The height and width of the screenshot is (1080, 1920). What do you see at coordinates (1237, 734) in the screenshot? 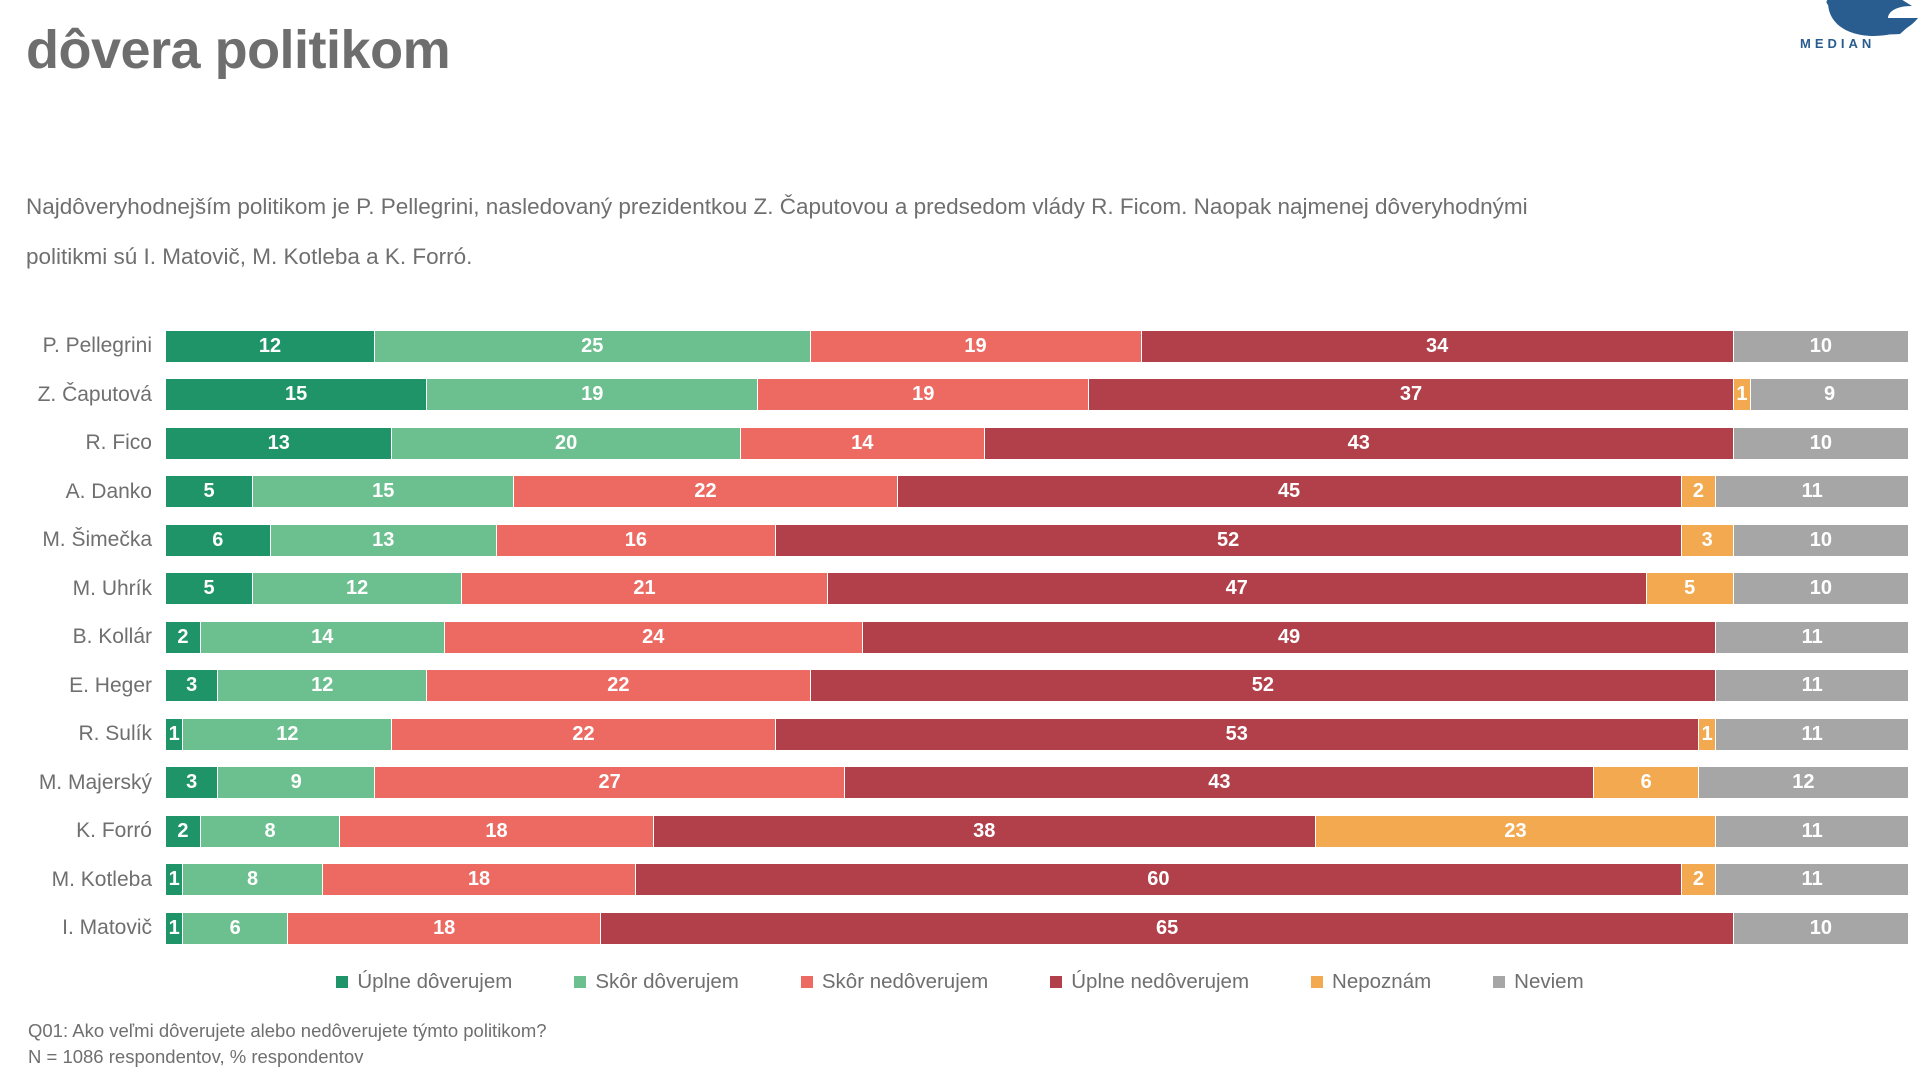
I see `bar-segment: 53` at bounding box center [1237, 734].